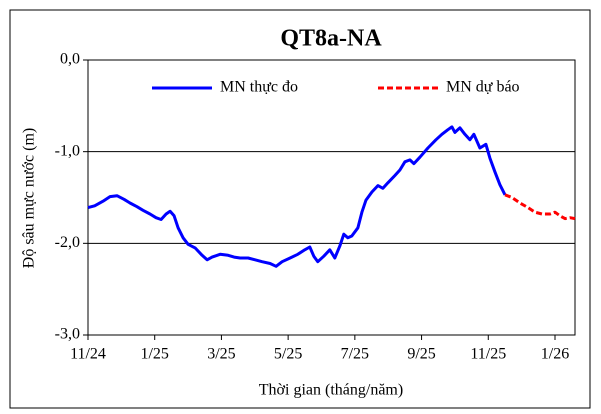 This screenshot has height=414, width=601. I want to click on data-line, so click(540, 207).